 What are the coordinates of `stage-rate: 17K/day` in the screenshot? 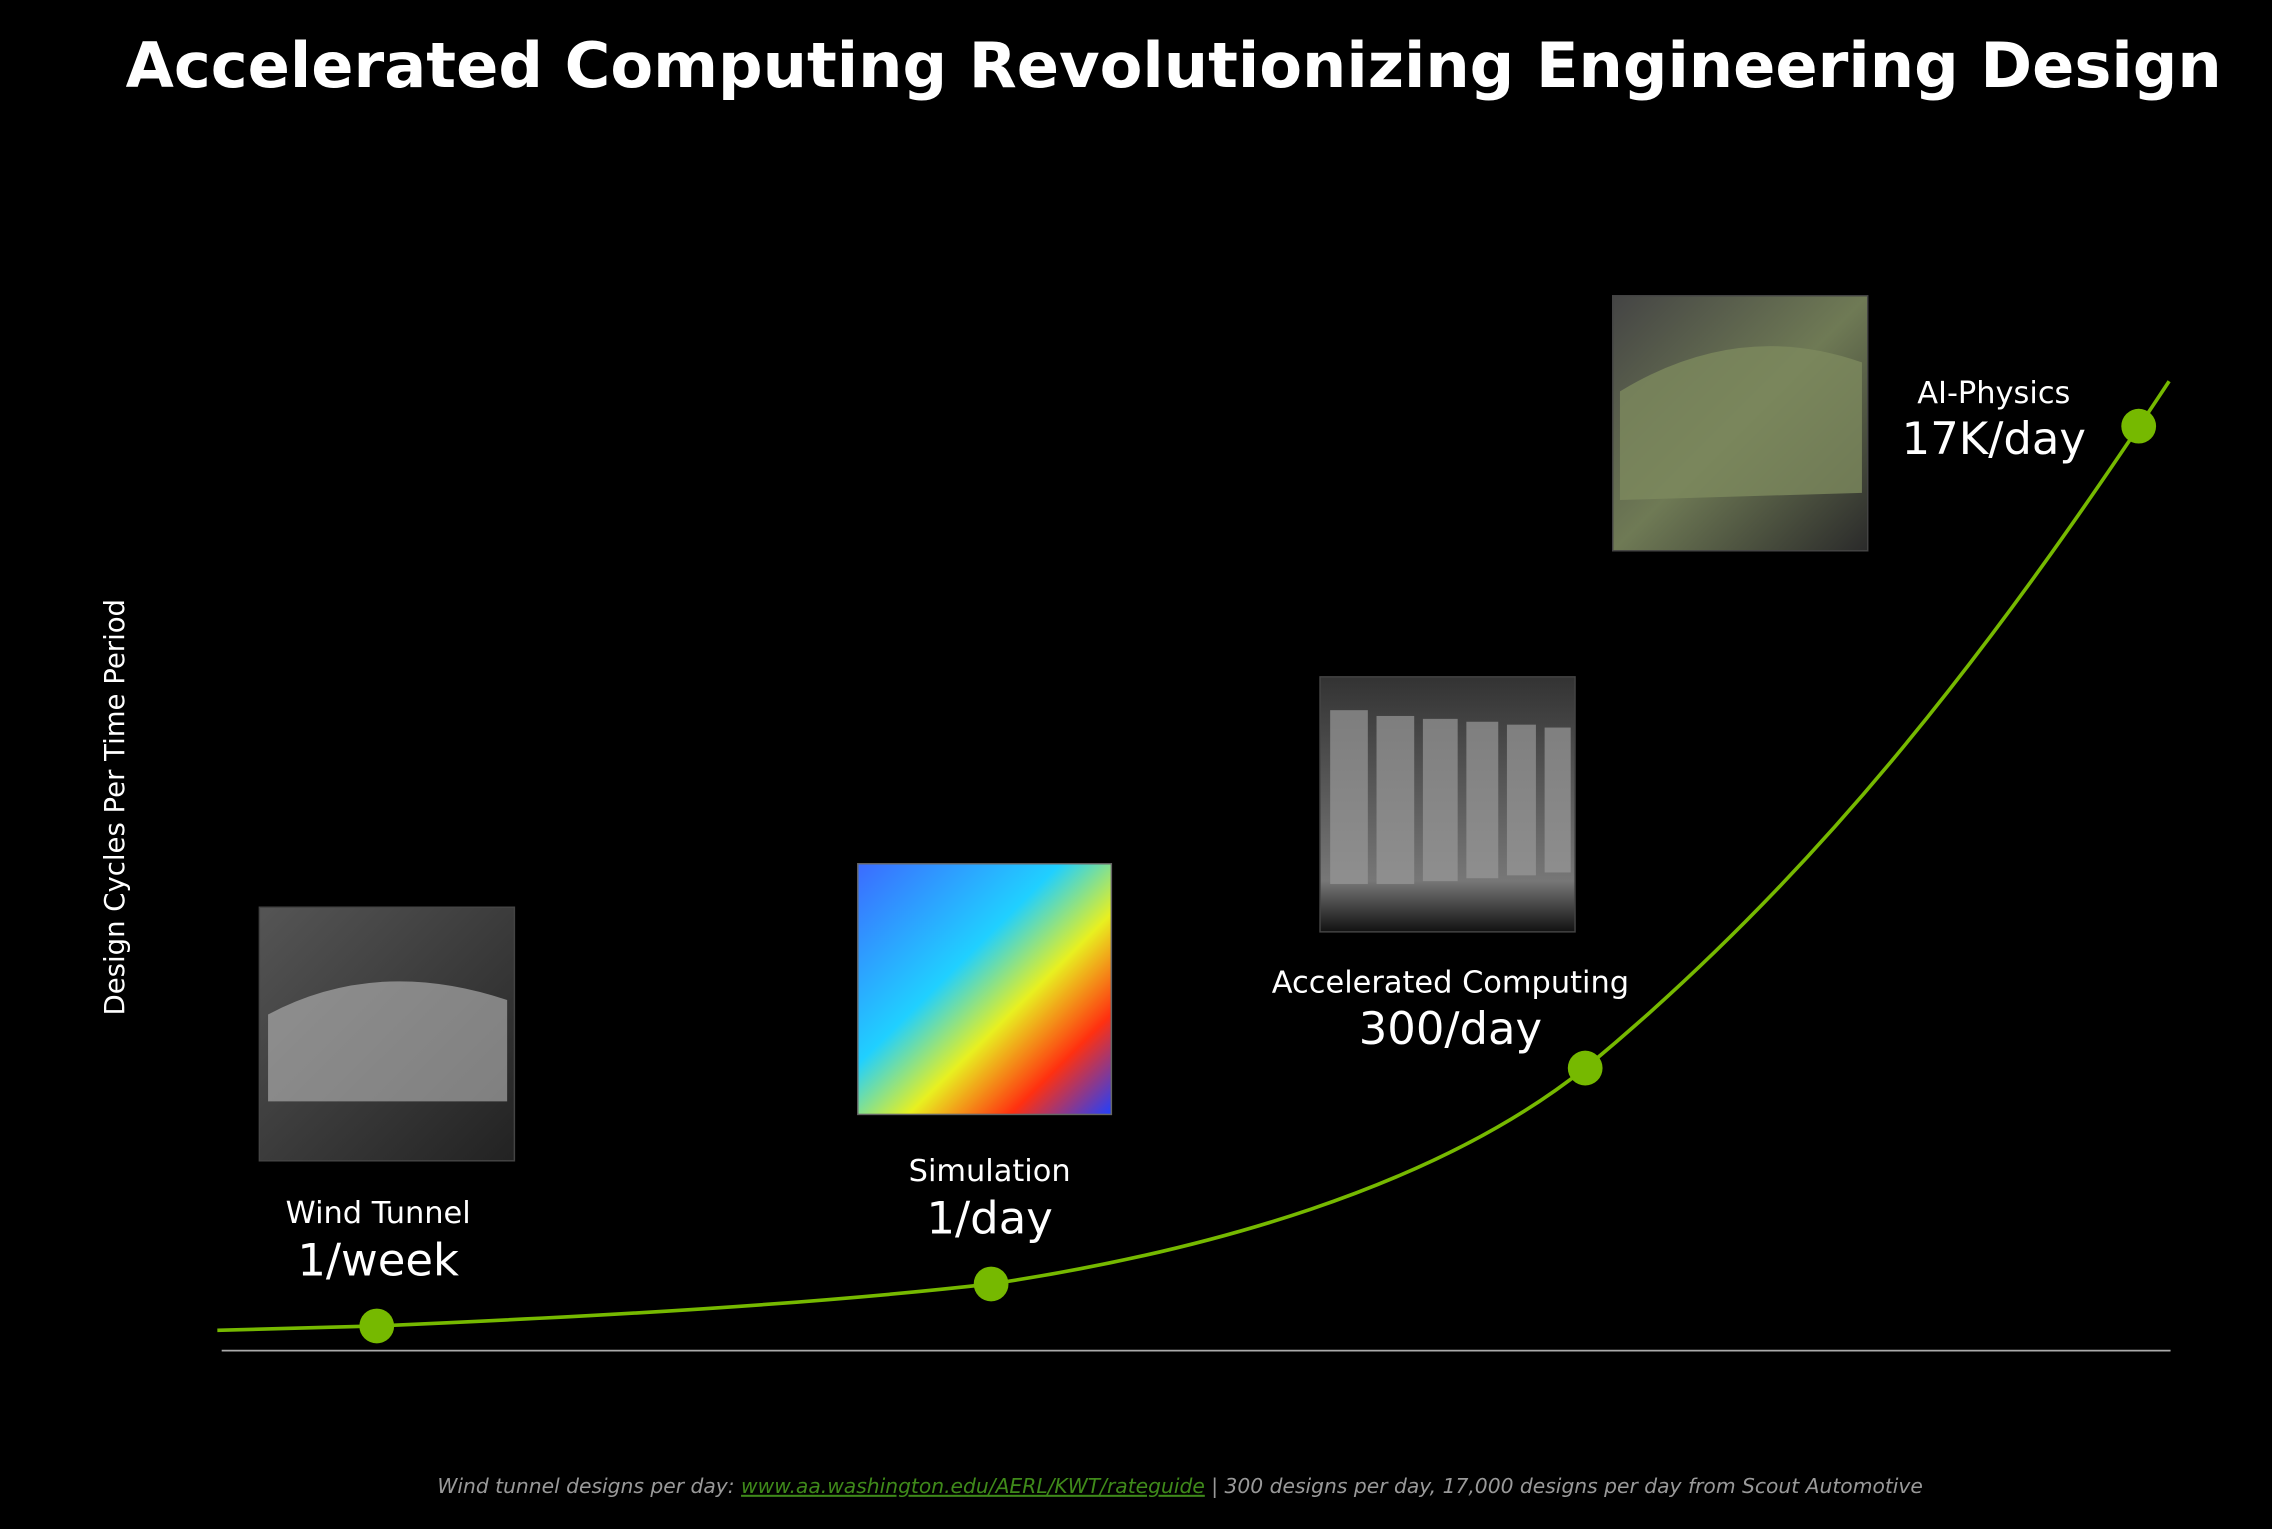 It's located at (1994, 438).